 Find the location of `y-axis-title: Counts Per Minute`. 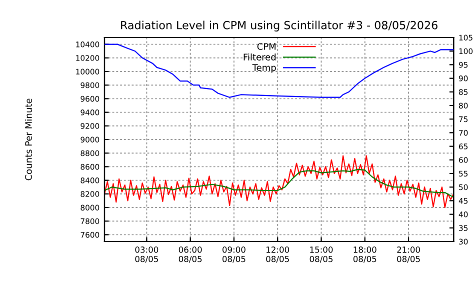

y-axis-title: Counts Per Minute is located at coordinates (28, 139).